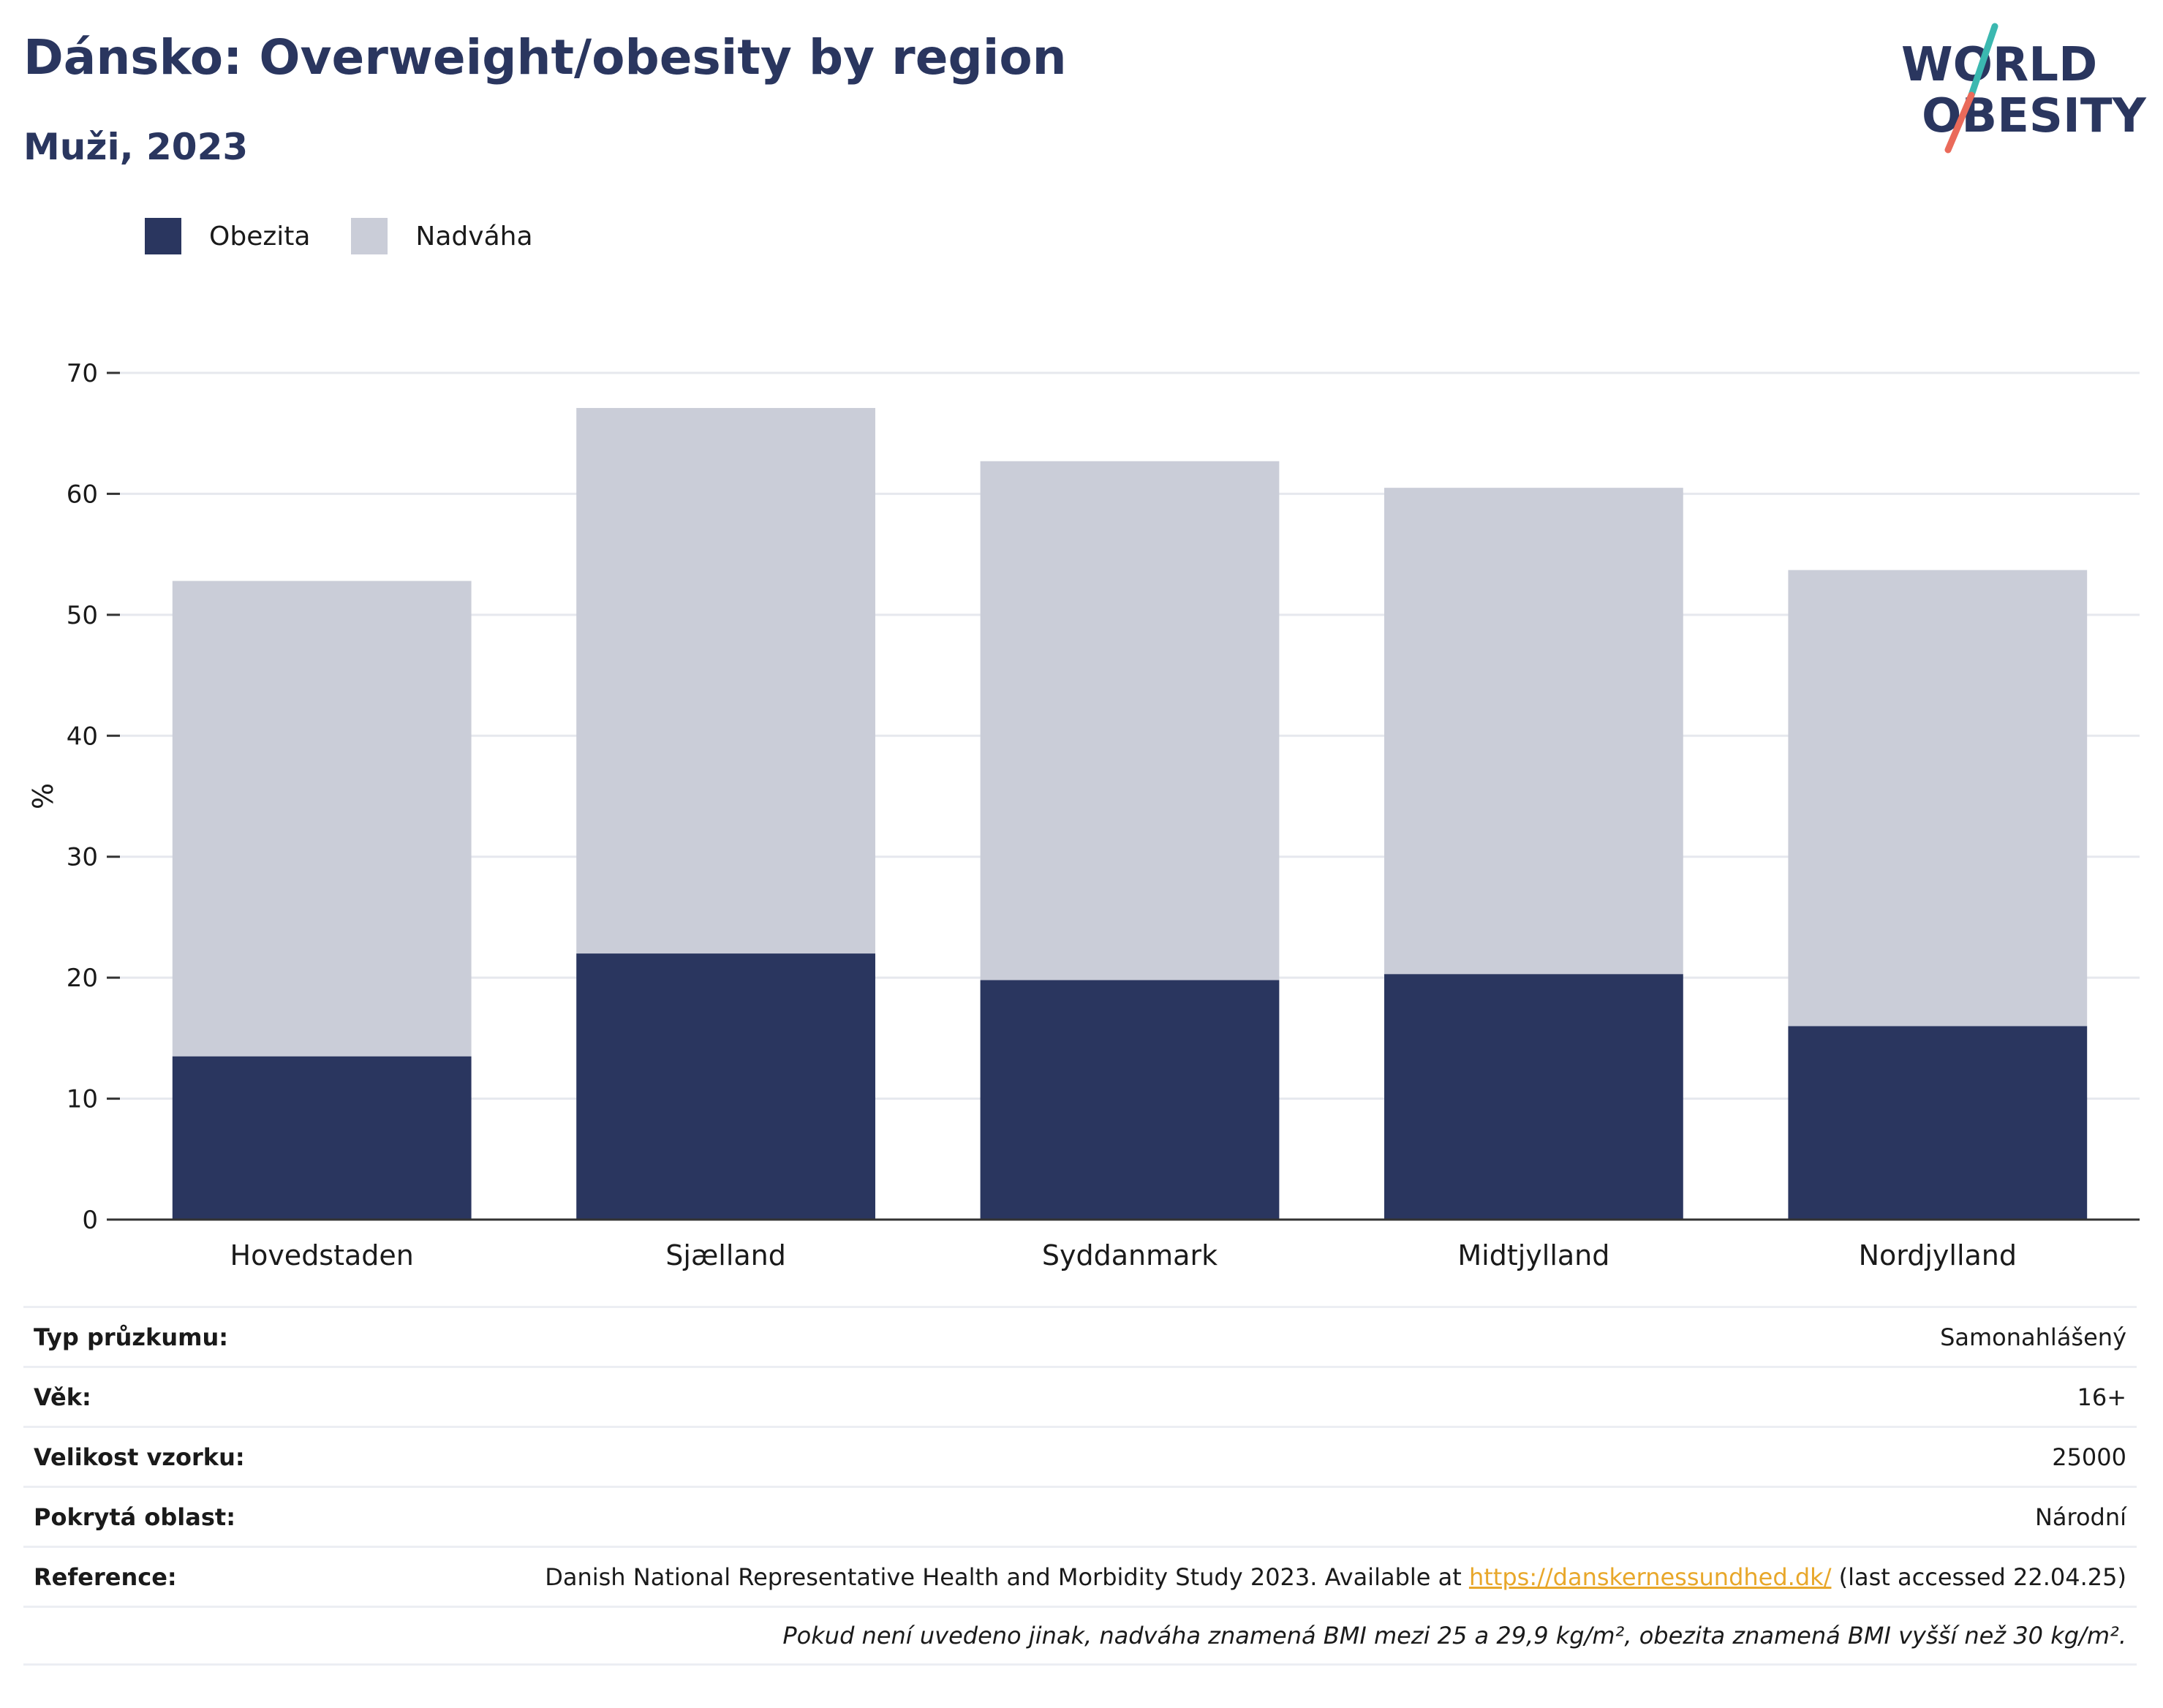 The height and width of the screenshot is (1708, 2163). I want to click on info-label: Reference:, so click(106, 1576).